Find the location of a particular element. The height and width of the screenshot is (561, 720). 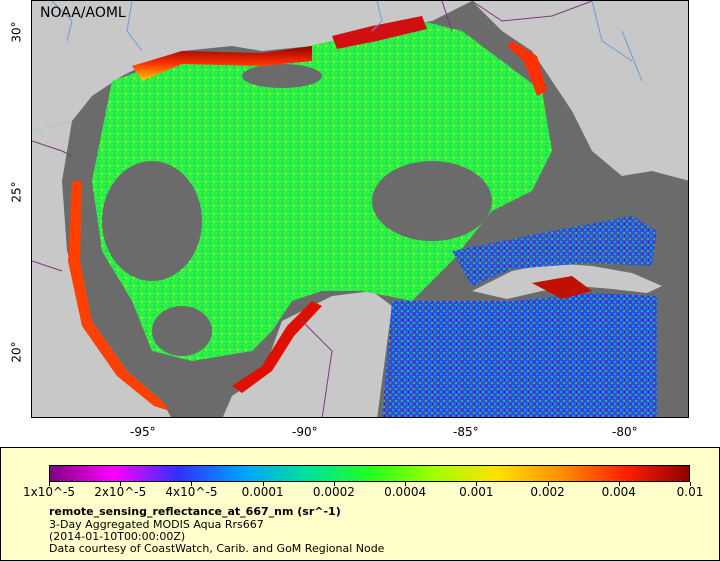

lon-tick-80: -80° is located at coordinates (625, 432).